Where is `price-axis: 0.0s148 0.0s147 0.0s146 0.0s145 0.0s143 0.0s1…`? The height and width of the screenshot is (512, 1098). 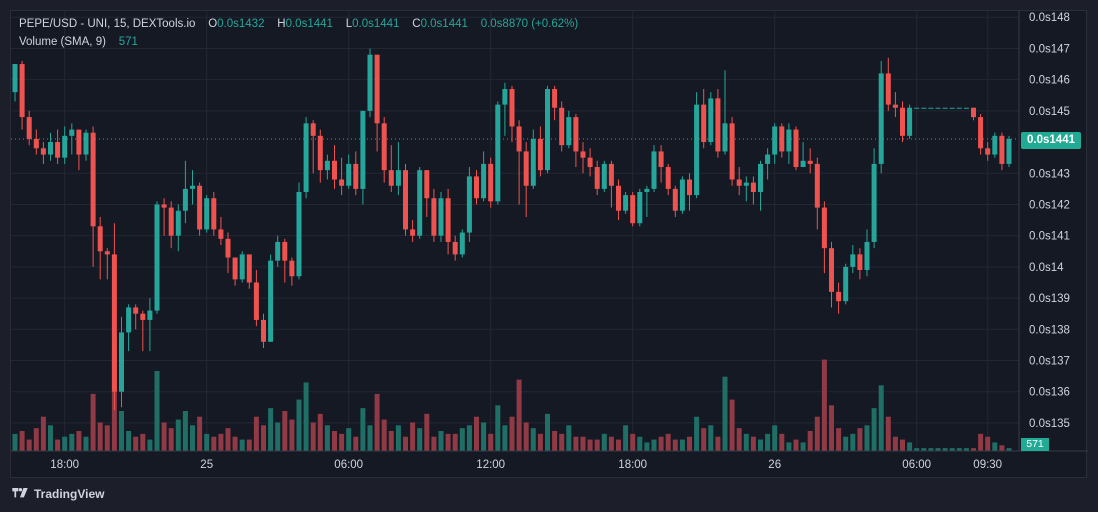 price-axis: 0.0s148 0.0s147 0.0s146 0.0s145 0.0s143 0.0s1… is located at coordinates (1049, 221).